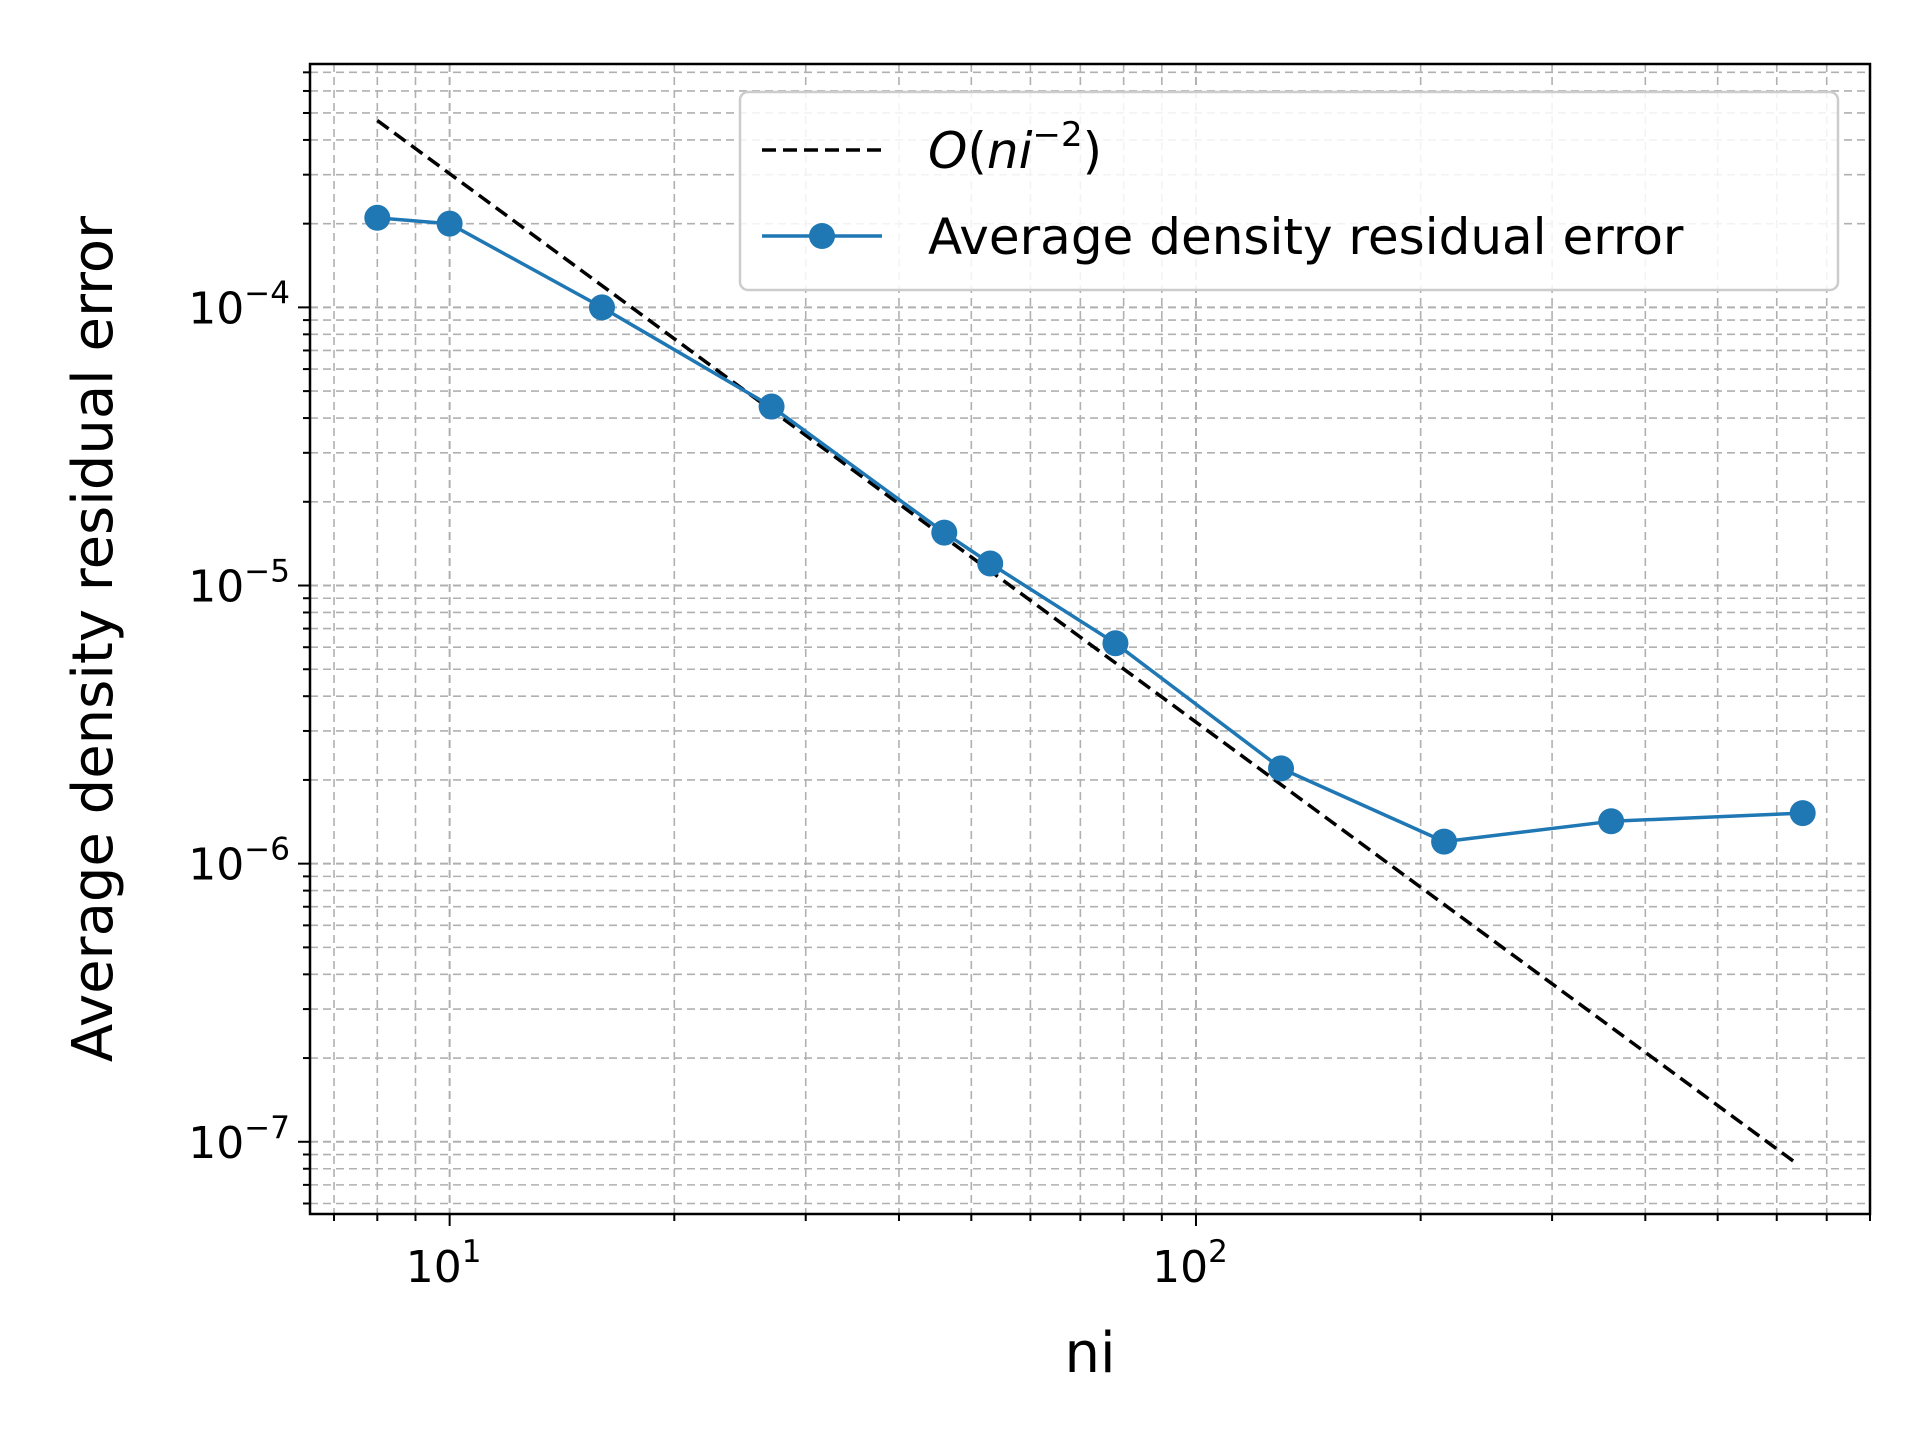  Describe the element at coordinates (1089, 1353) in the screenshot. I see `x-axis-title: ni` at that location.